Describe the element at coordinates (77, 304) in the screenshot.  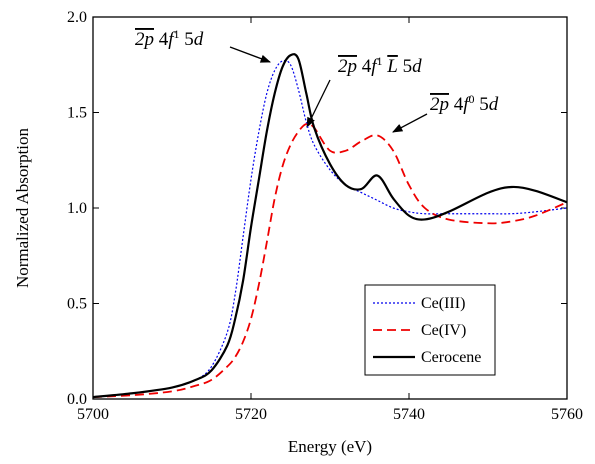
I see `y-tick-label: 0.5` at that location.